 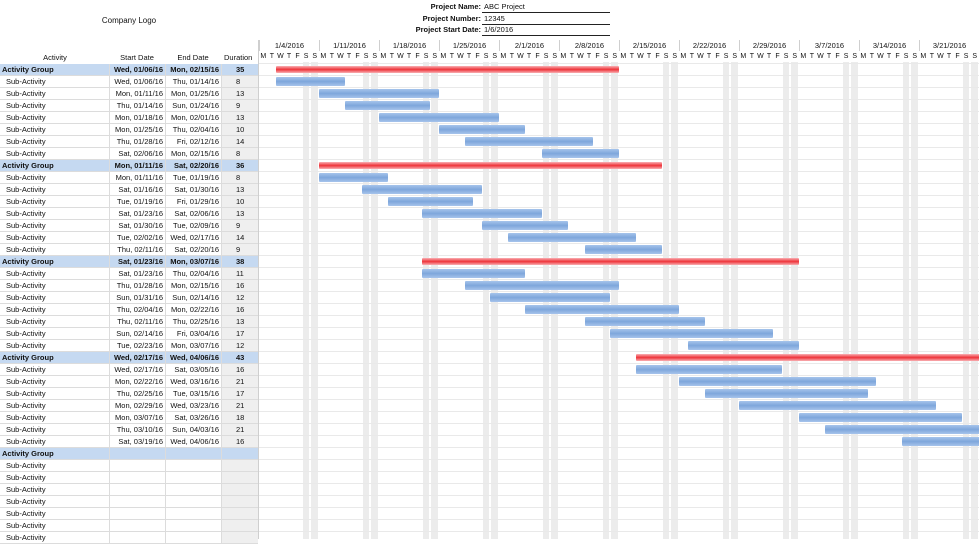 What do you see at coordinates (129, 454) in the screenshot?
I see `activity-group-row: Activity Group` at bounding box center [129, 454].